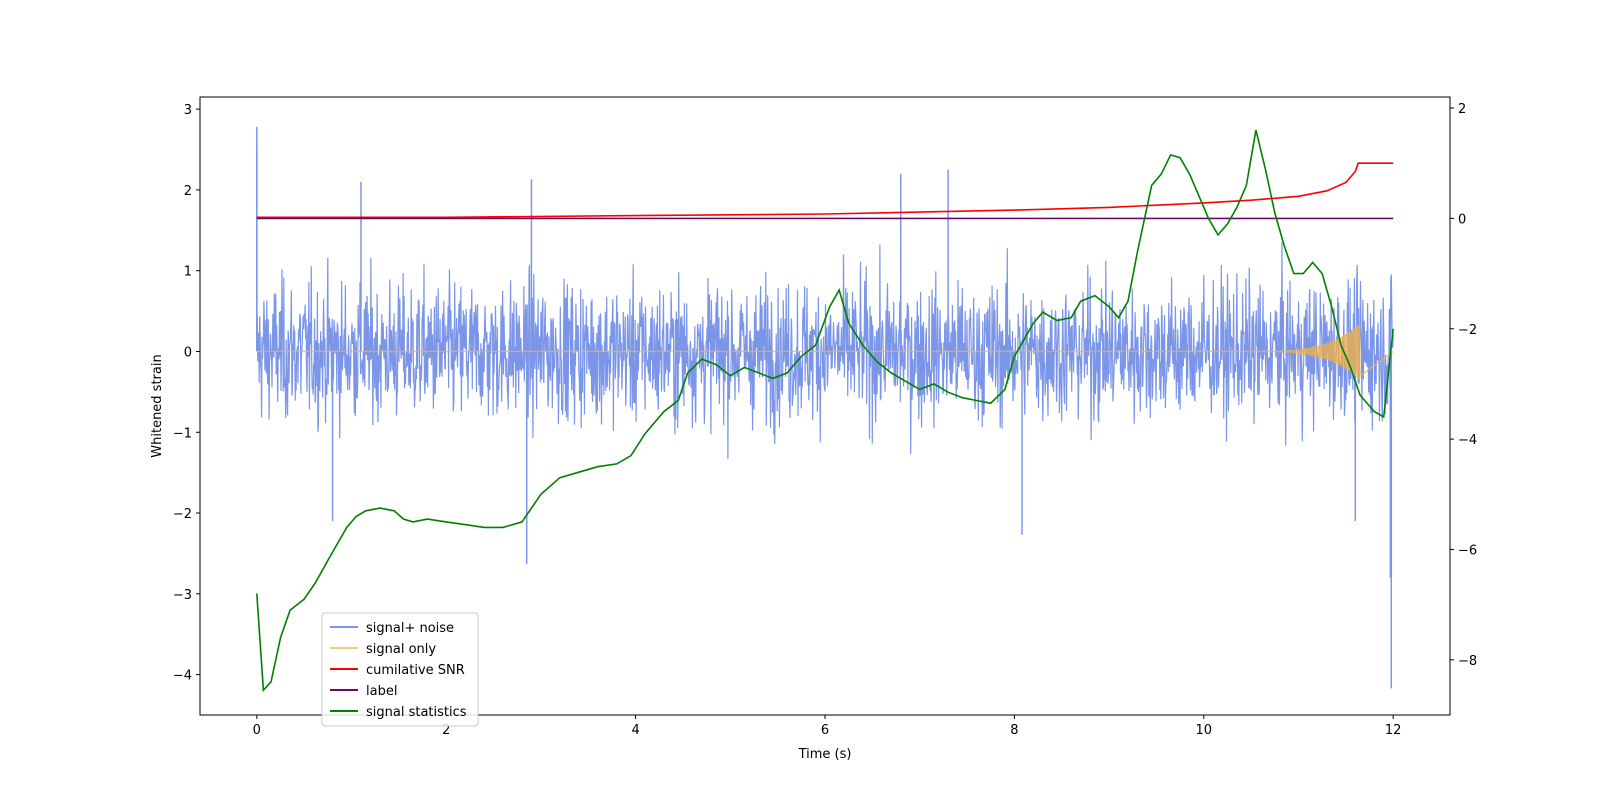  What do you see at coordinates (381, 691) in the screenshot?
I see `legend-label: label` at bounding box center [381, 691].